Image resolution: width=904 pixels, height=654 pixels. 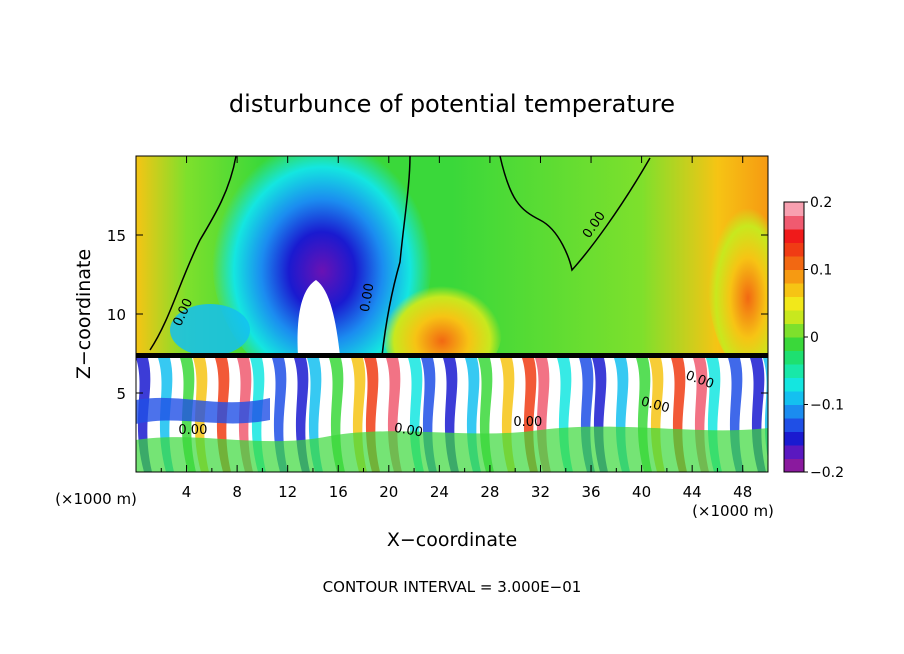 What do you see at coordinates (821, 203) in the screenshot?
I see `colorbar-tick-label: 0.2` at bounding box center [821, 203].